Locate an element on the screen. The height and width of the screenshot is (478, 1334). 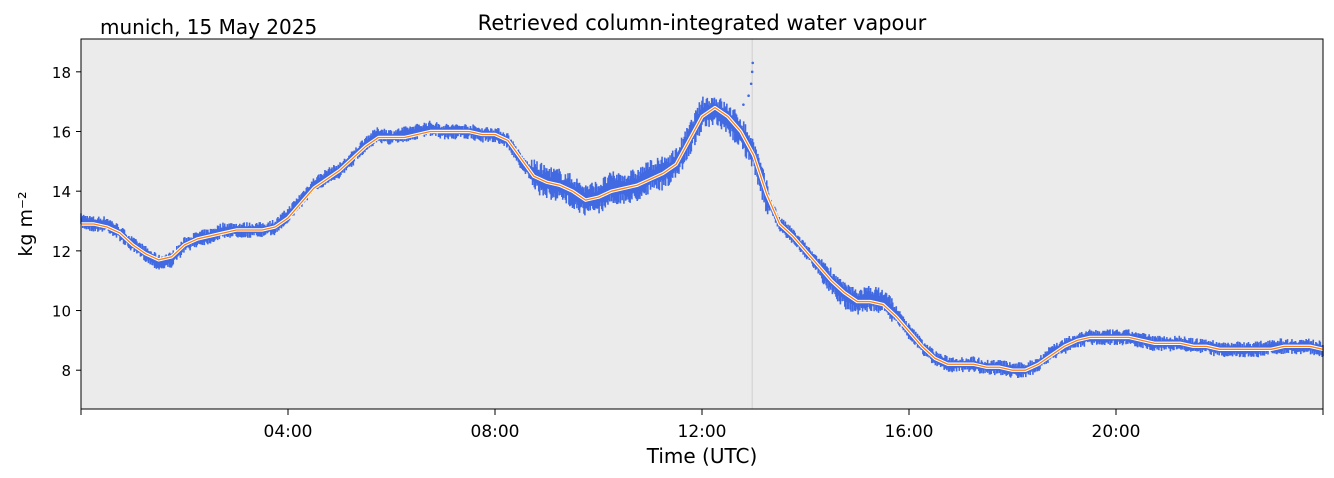
x-tick-label: 16:00 is located at coordinates (909, 432).